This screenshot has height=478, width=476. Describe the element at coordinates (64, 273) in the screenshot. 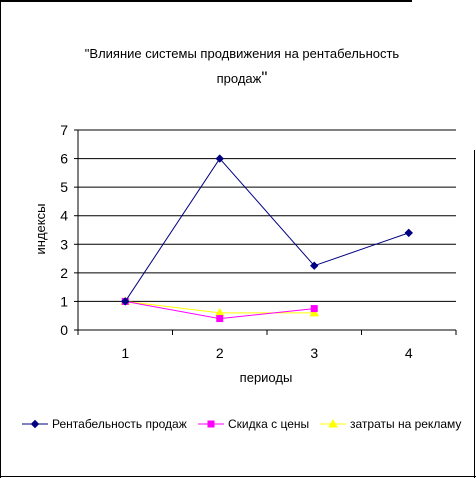

I see `y-tick-label-2: 2` at that location.